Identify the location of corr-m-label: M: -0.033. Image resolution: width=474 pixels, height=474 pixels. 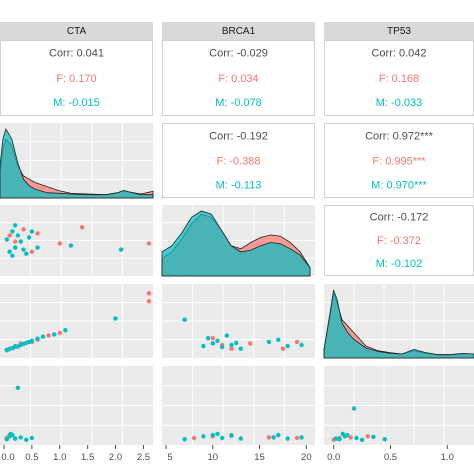
(399, 103).